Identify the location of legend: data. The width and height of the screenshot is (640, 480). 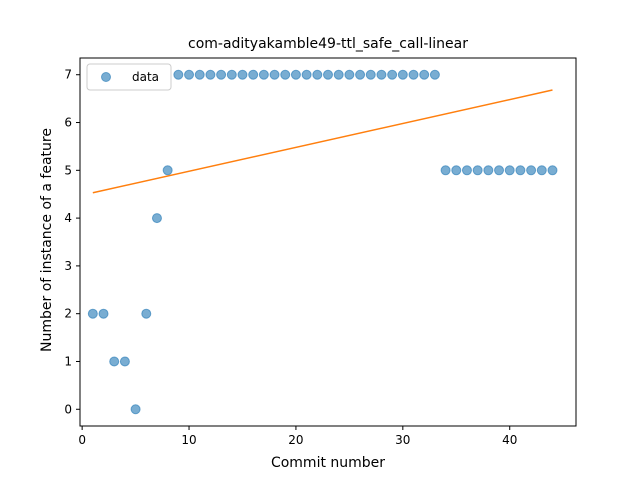
(129, 77).